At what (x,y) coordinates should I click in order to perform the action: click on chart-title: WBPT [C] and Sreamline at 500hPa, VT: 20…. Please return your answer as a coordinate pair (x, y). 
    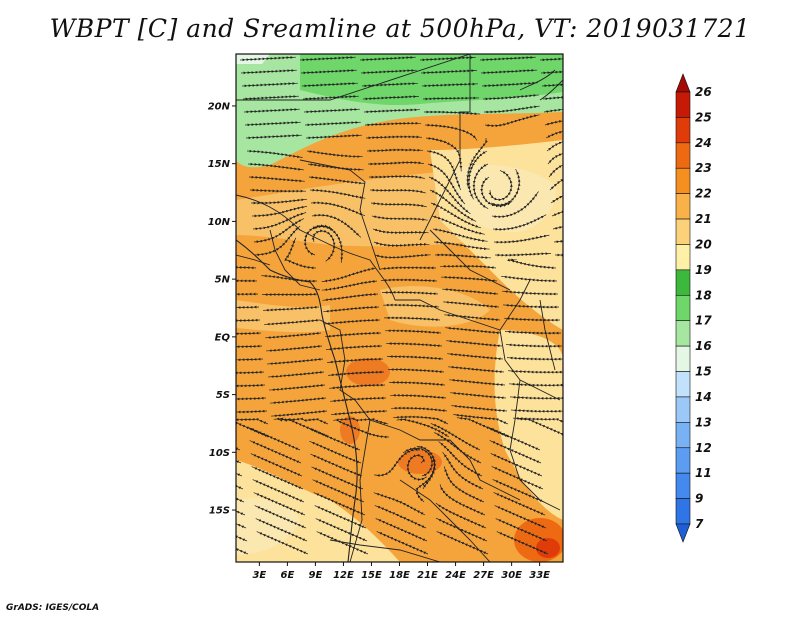
    Looking at the image, I should click on (400, 28).